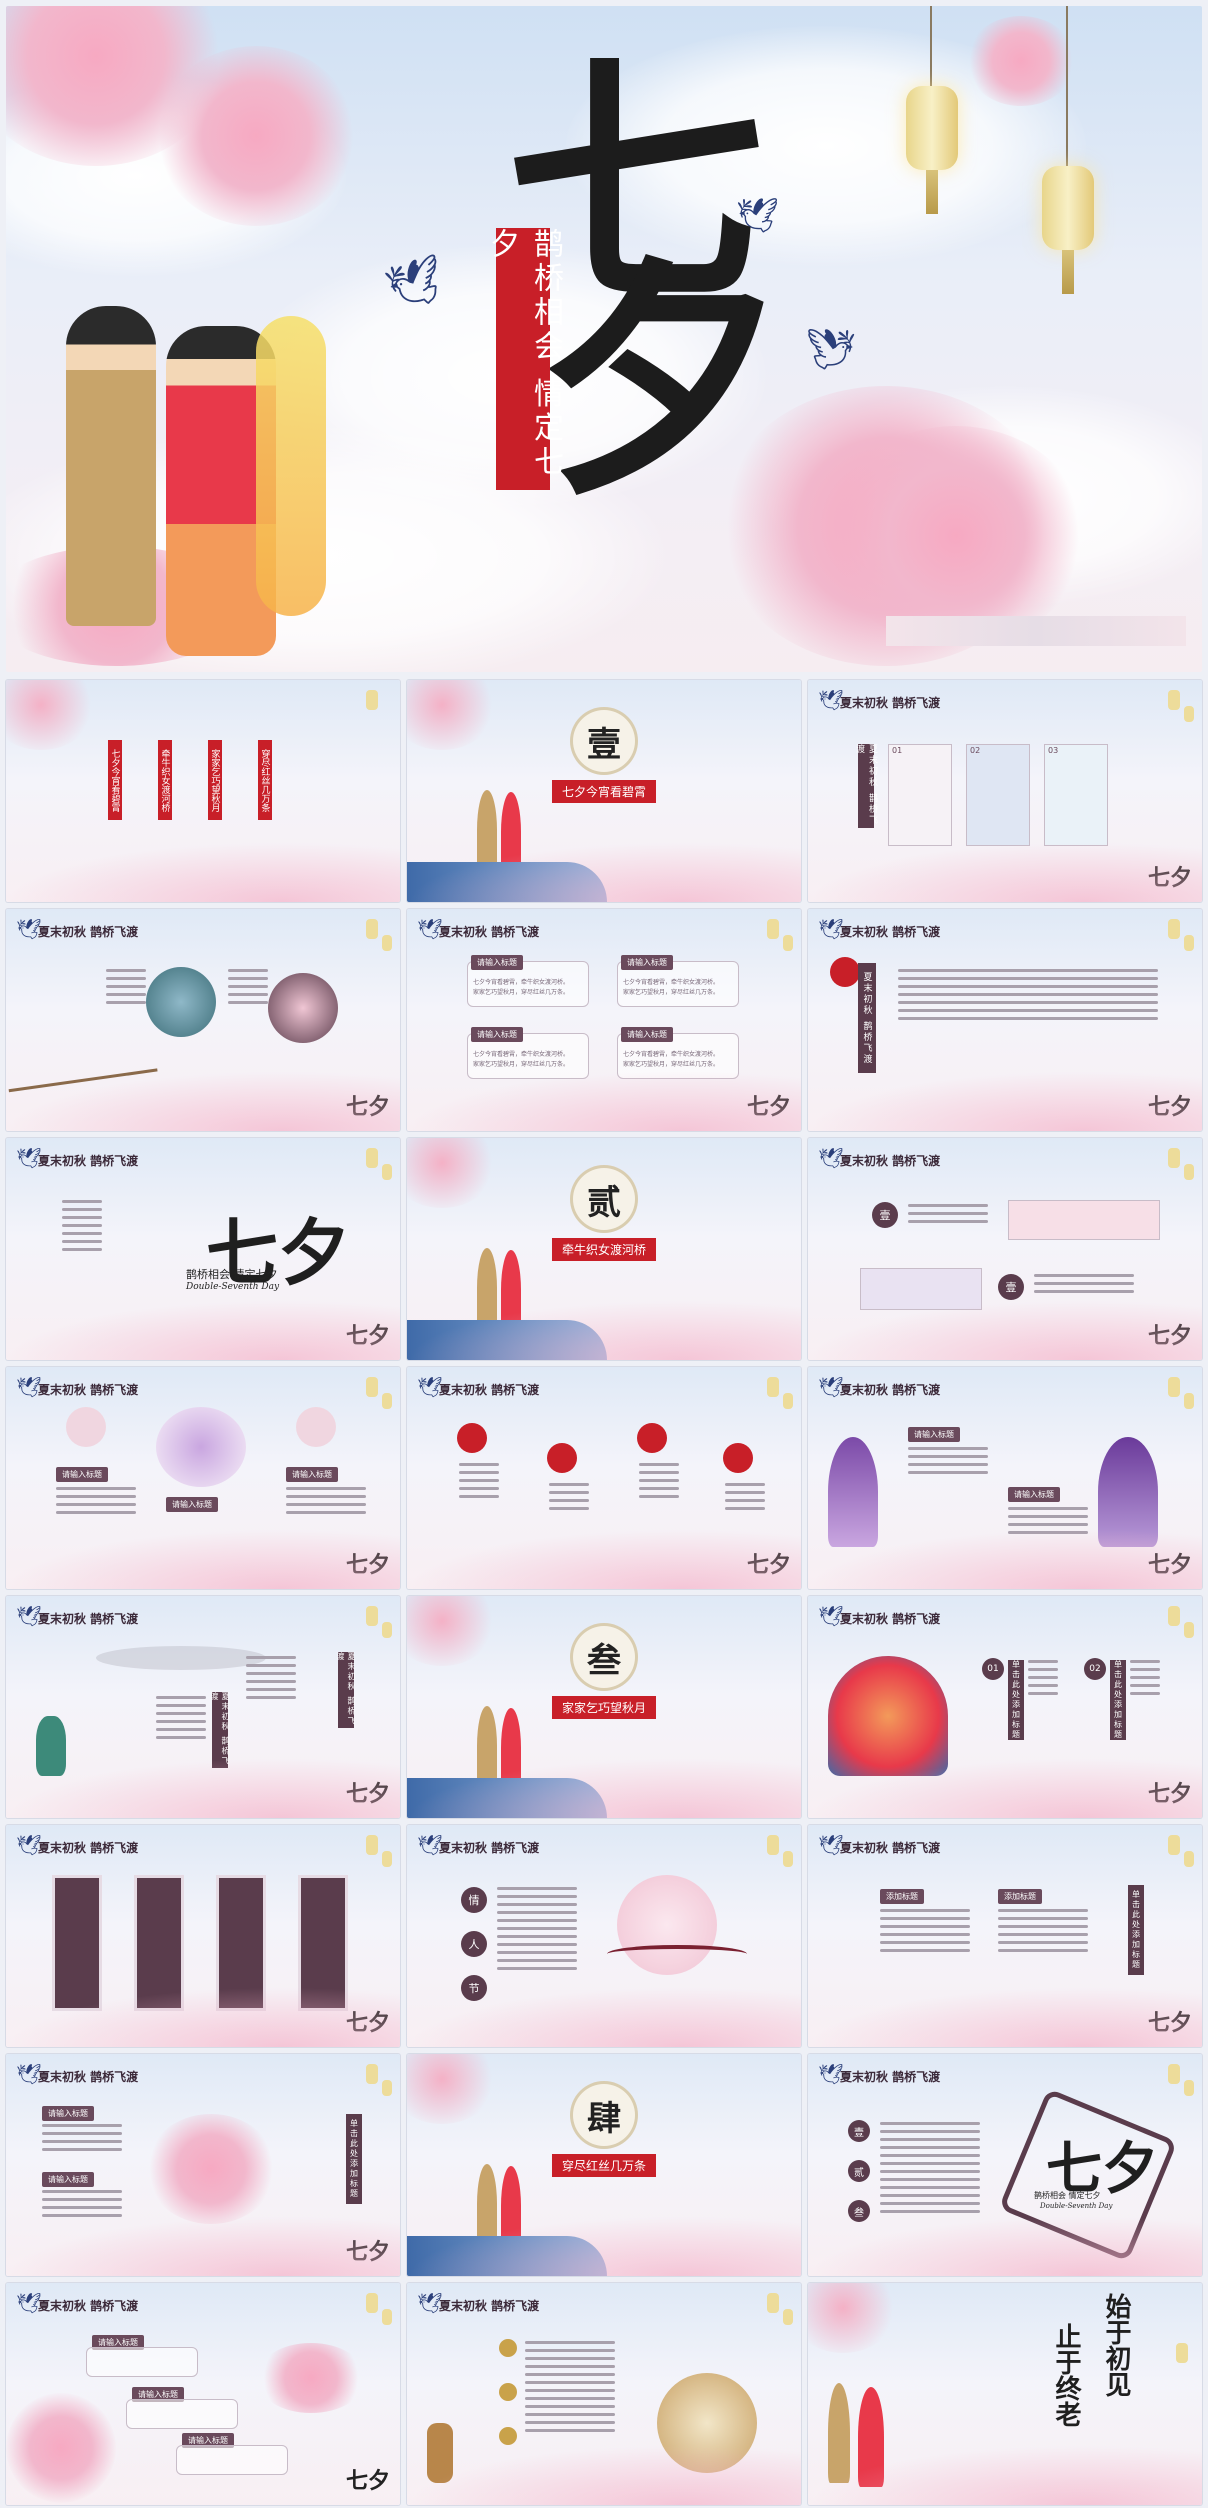 The image size is (1208, 2508). Describe the element at coordinates (232, 2460) in the screenshot. I see `text-box` at that location.